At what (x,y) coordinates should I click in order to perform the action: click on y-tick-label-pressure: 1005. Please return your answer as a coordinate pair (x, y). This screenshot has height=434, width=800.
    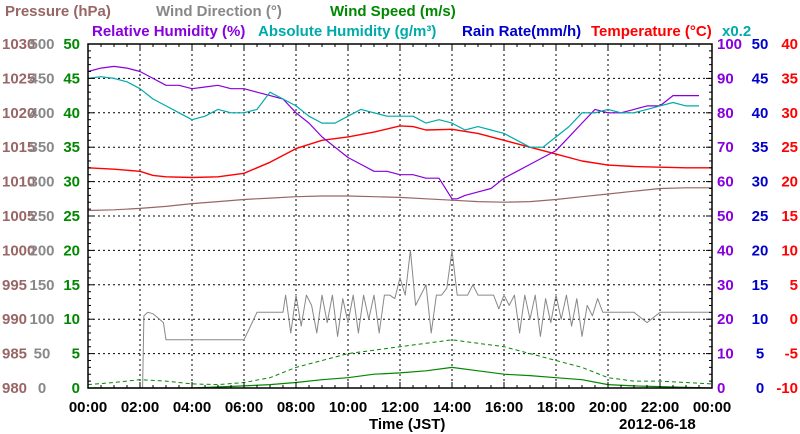
    Looking at the image, I should click on (18, 216).